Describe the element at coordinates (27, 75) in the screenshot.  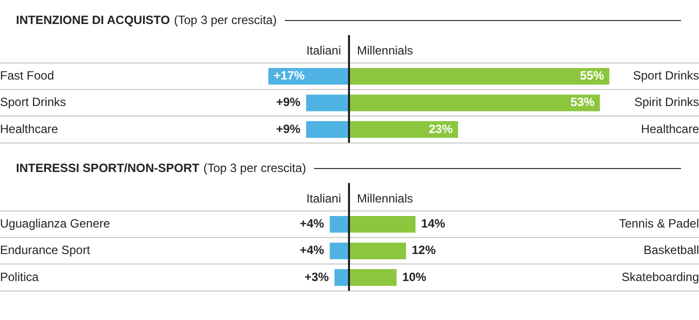
I see `y-tick-label: Fast Food` at that location.